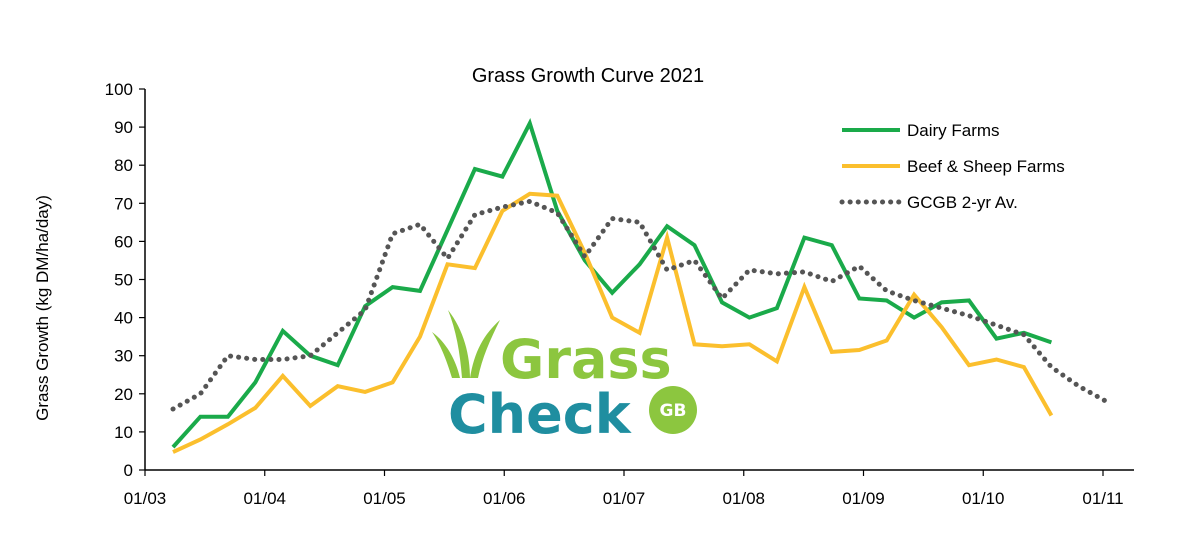 The width and height of the screenshot is (1184, 536). What do you see at coordinates (983, 498) in the screenshot?
I see `x-tick-label: 01/10` at bounding box center [983, 498].